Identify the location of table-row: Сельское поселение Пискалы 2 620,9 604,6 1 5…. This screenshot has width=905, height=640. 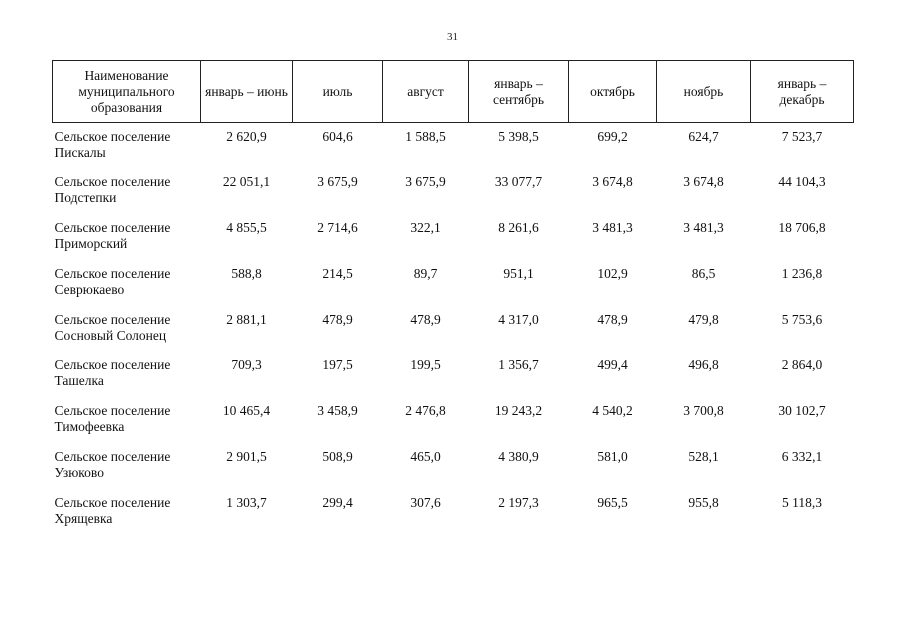
(453, 146).